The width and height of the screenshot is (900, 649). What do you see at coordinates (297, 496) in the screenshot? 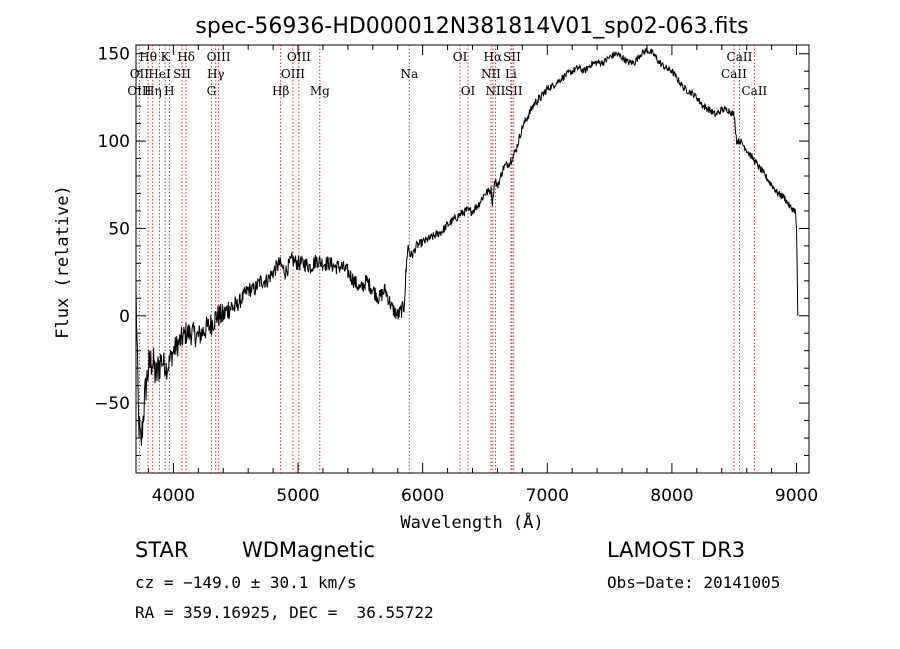
I see `x-tick-label: 5000` at bounding box center [297, 496].